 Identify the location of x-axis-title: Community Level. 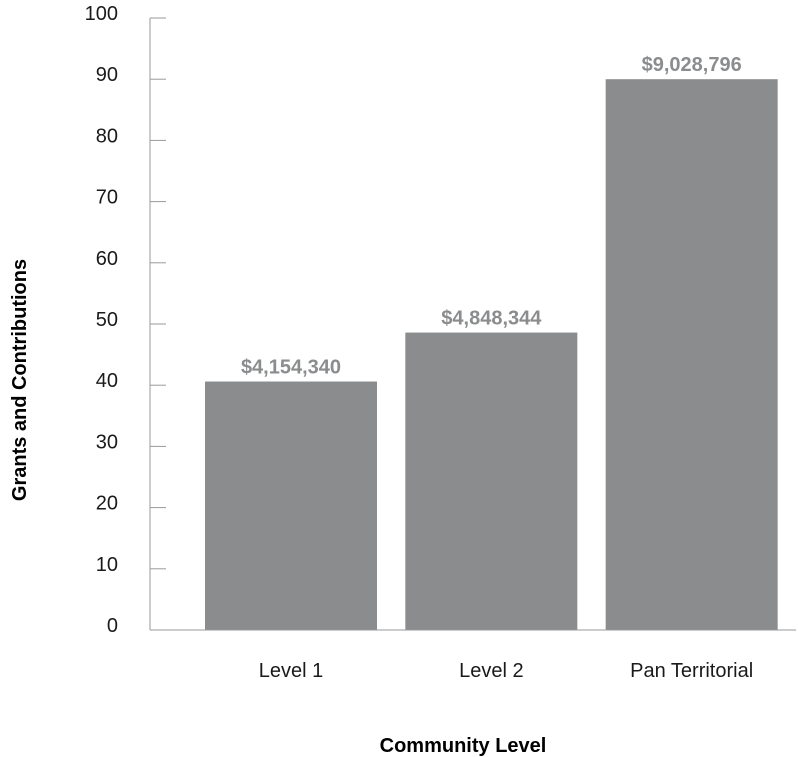
(463, 746).